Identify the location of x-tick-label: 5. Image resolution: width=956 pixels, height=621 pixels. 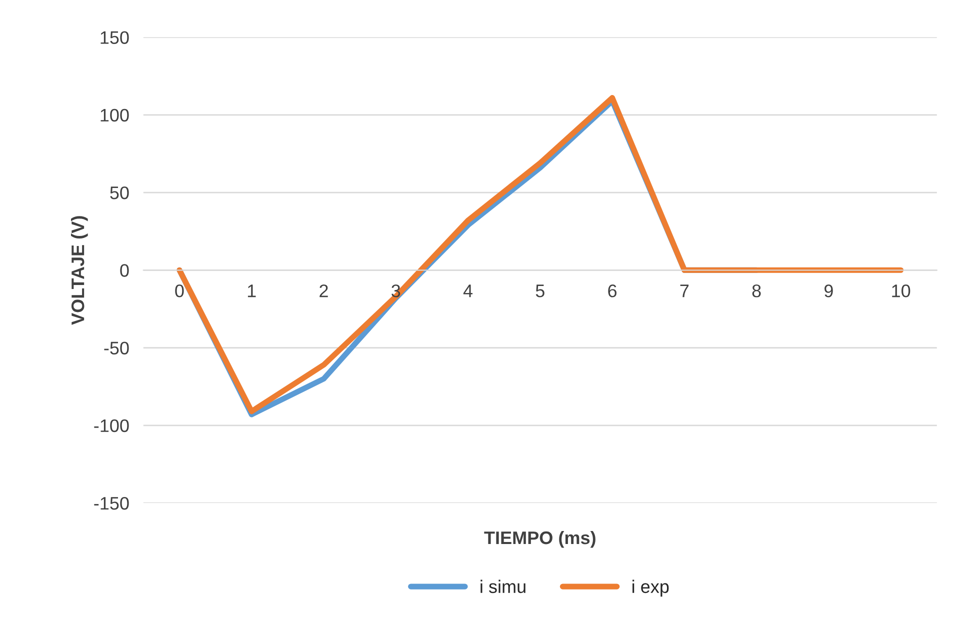
(540, 291).